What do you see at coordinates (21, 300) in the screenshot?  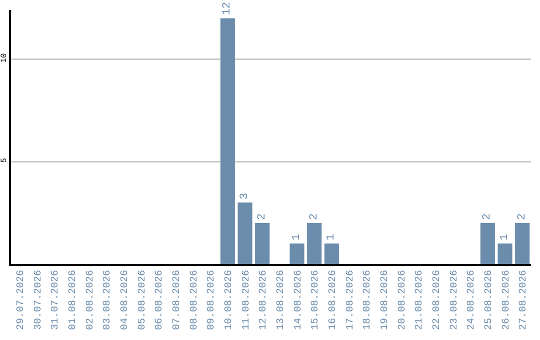 I see `x-tick-label: 29.07.2026` at bounding box center [21, 300].